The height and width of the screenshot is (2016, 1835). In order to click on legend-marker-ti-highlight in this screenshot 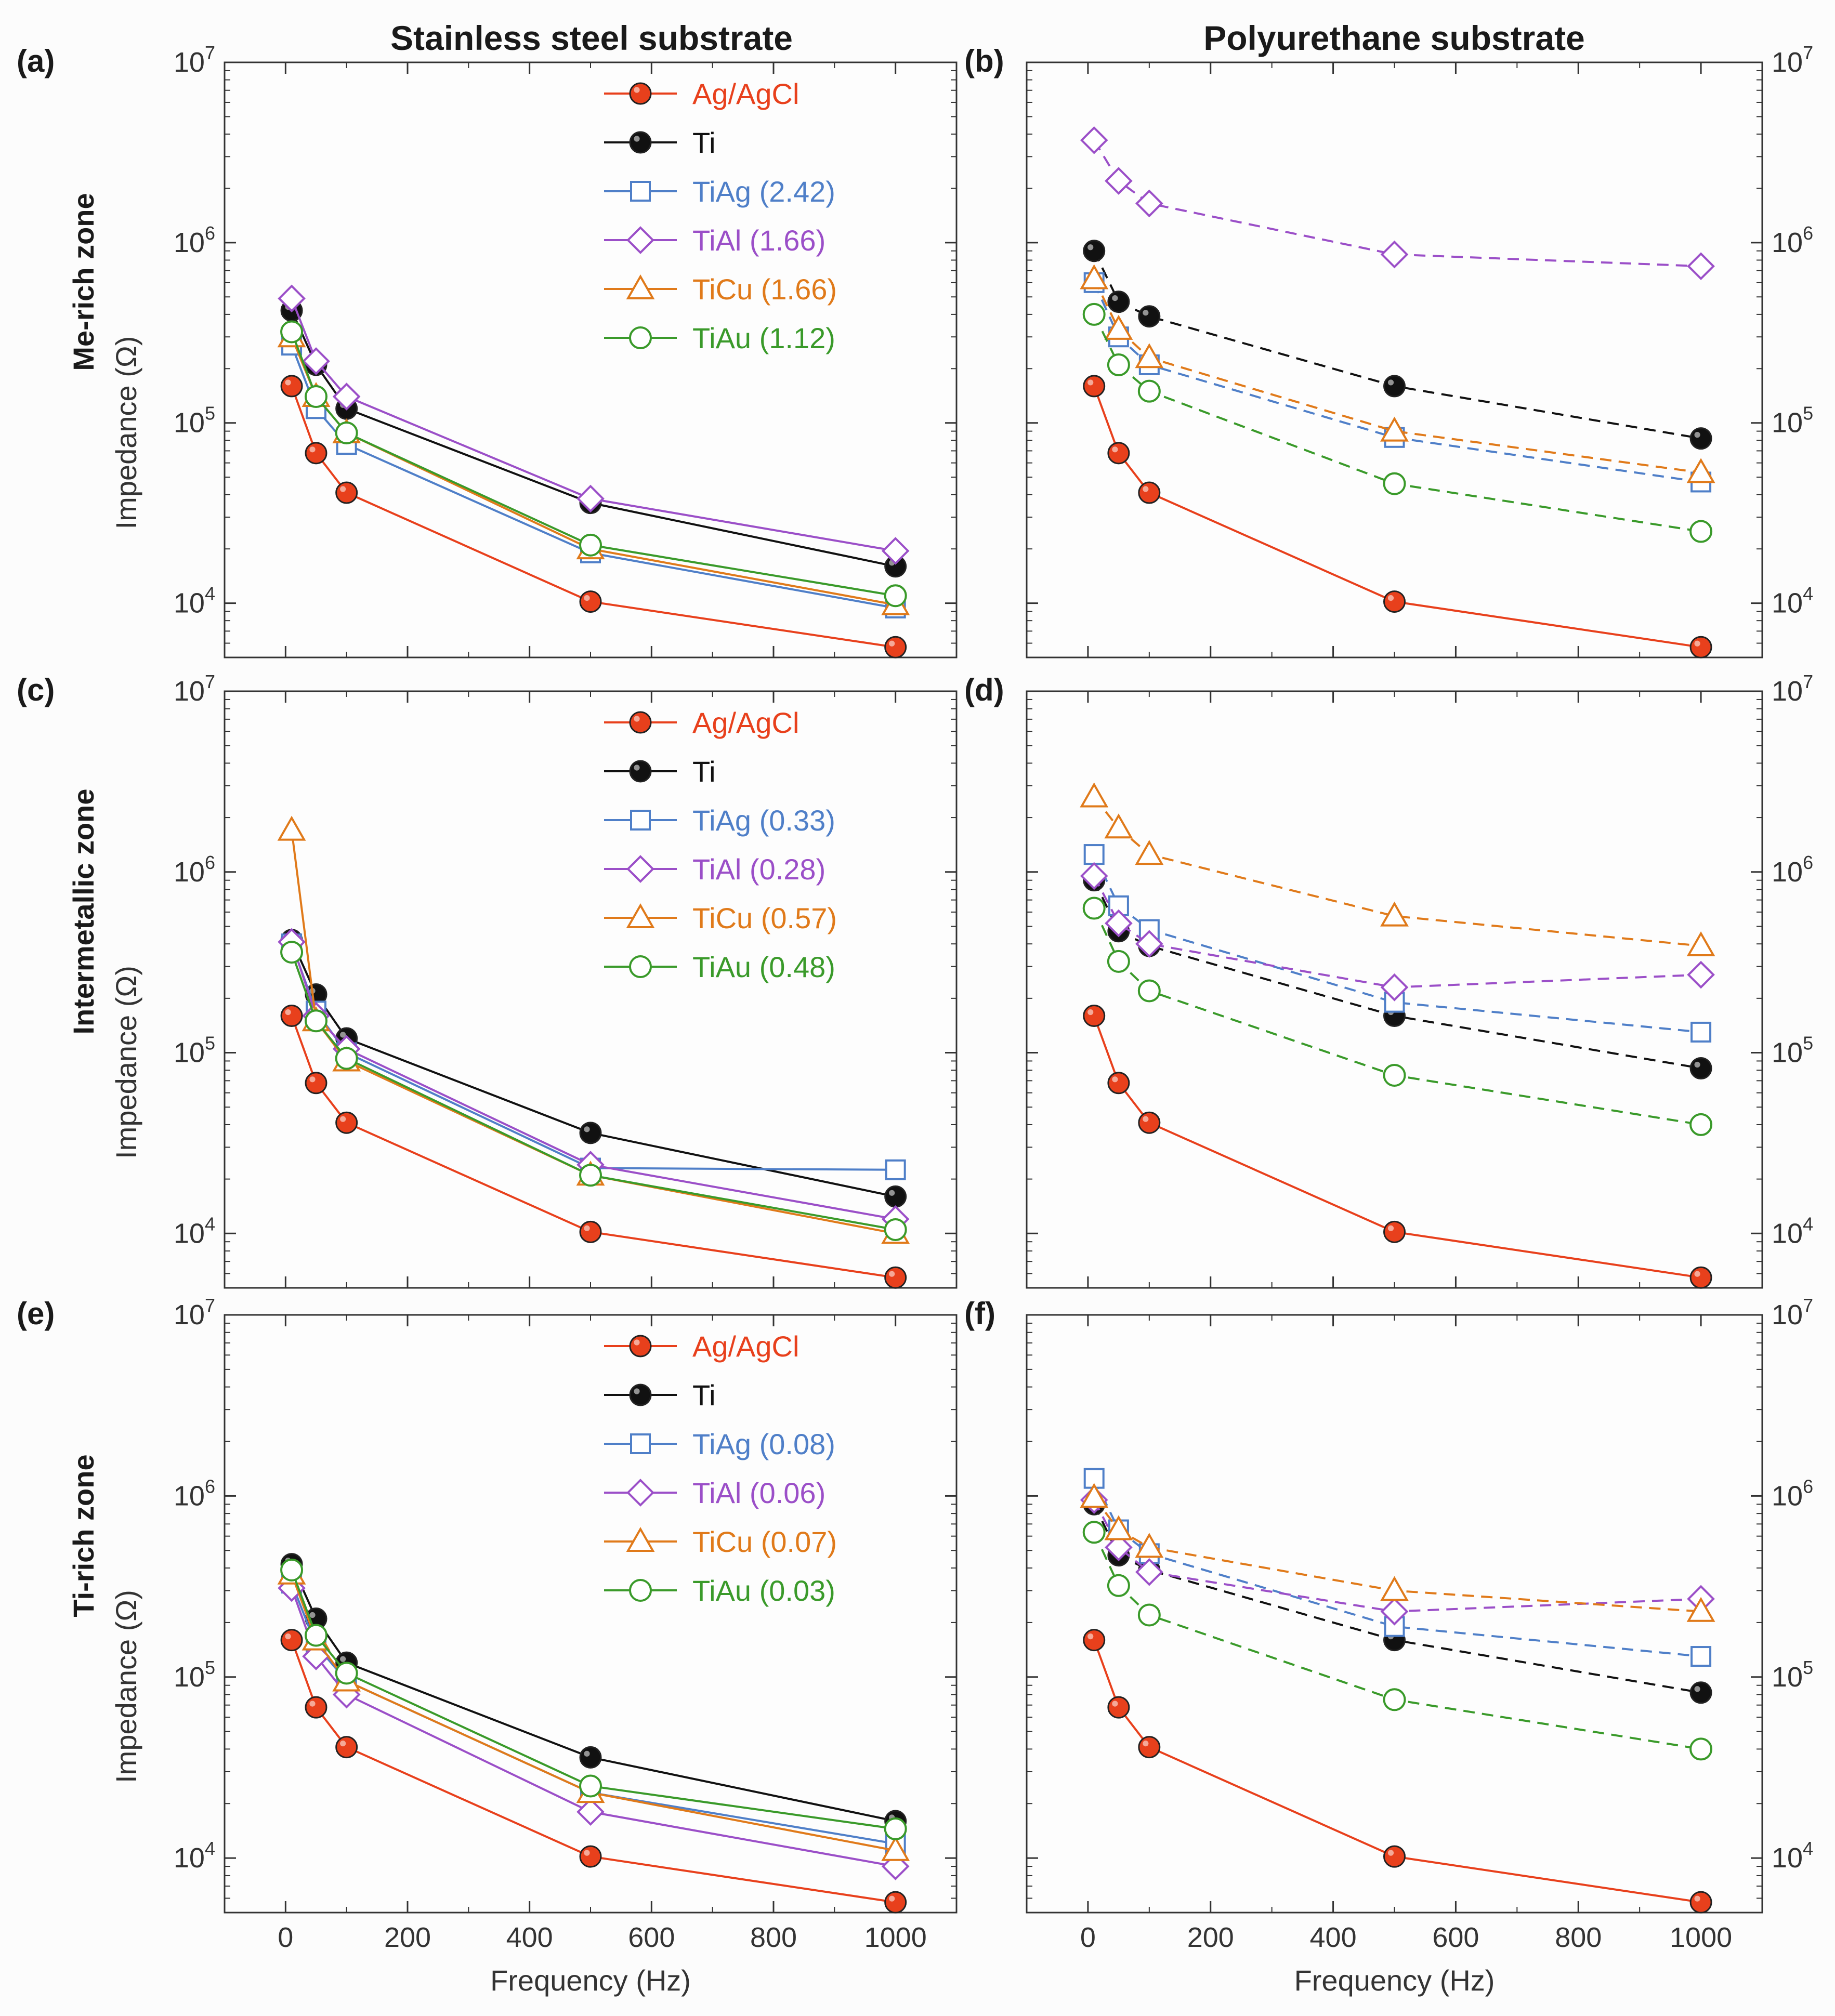, I will do `click(637, 1391)`.